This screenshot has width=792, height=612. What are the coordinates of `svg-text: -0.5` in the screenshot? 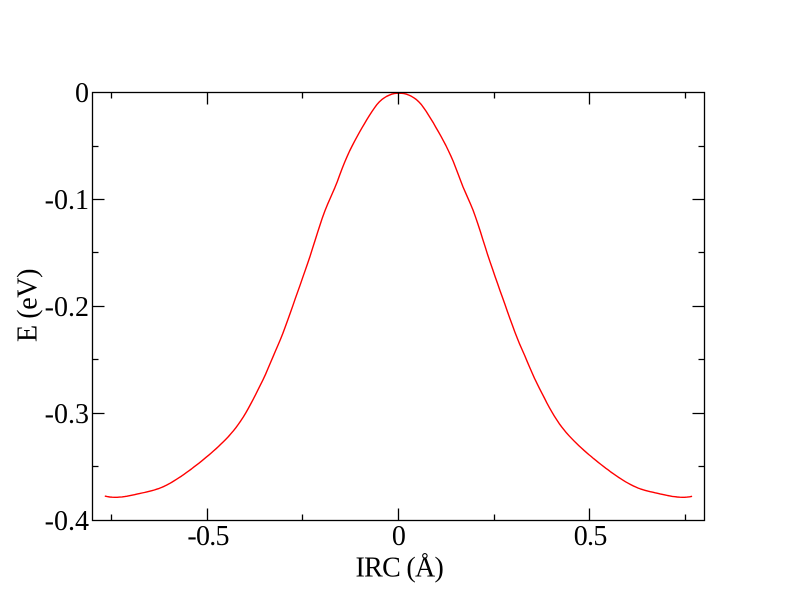 It's located at (208, 536).